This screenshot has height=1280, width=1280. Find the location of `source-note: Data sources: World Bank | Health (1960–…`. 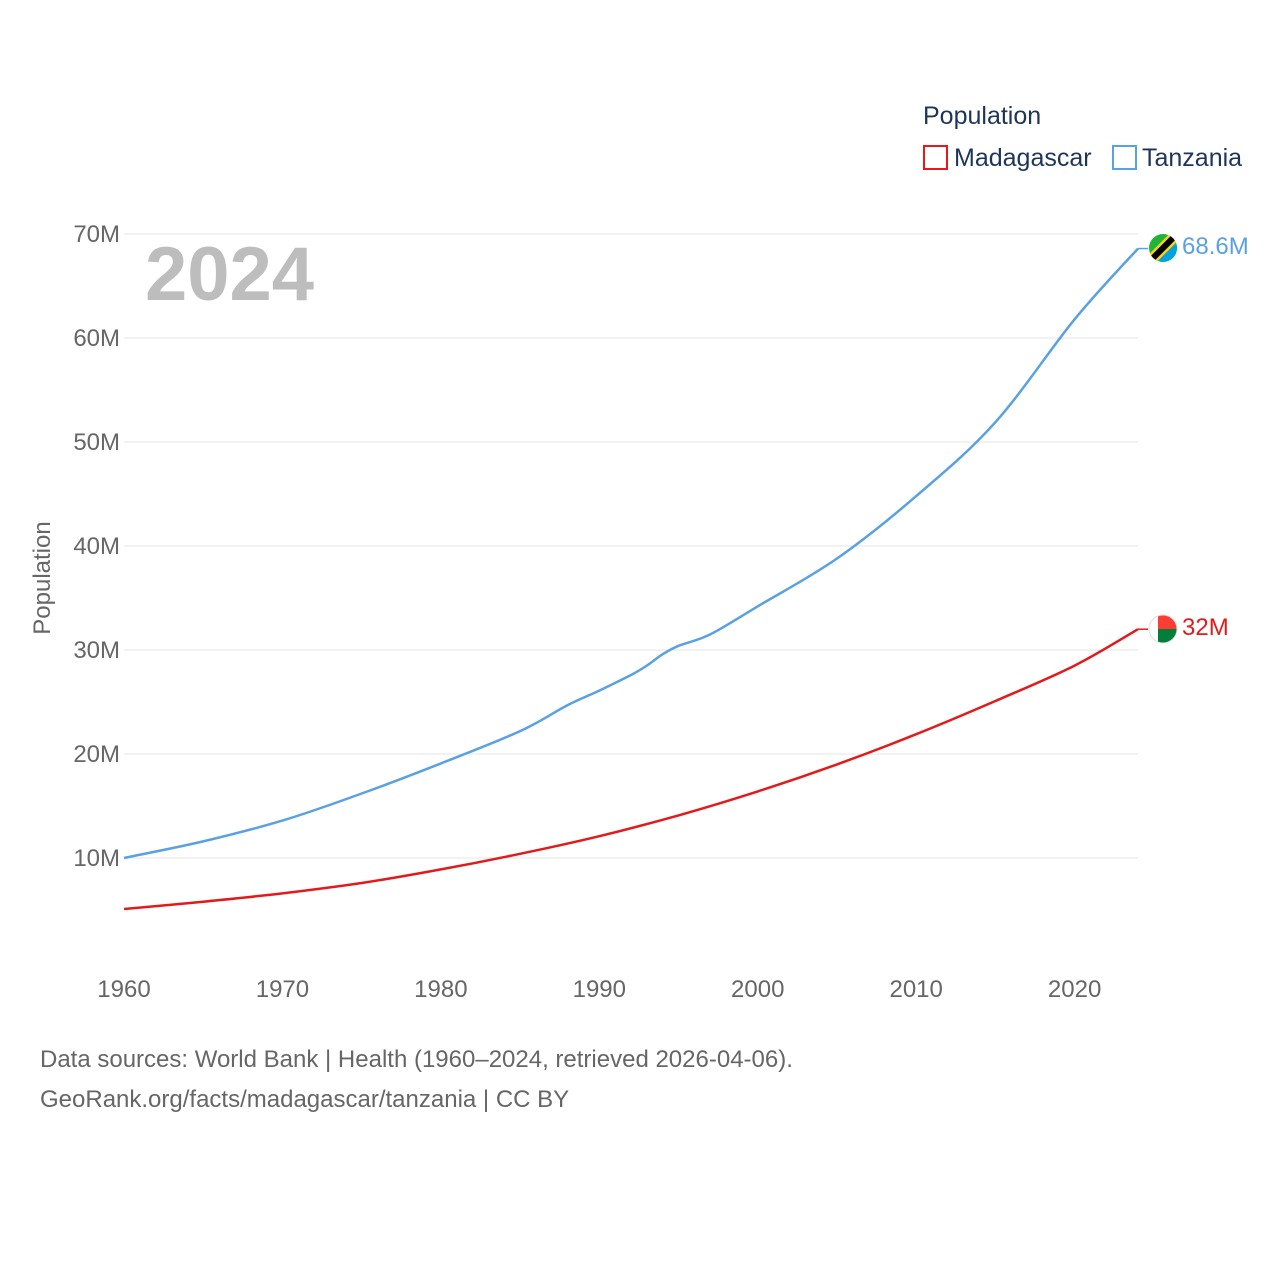

source-note: Data sources: World Bank | Health (1960–… is located at coordinates (416, 1080).